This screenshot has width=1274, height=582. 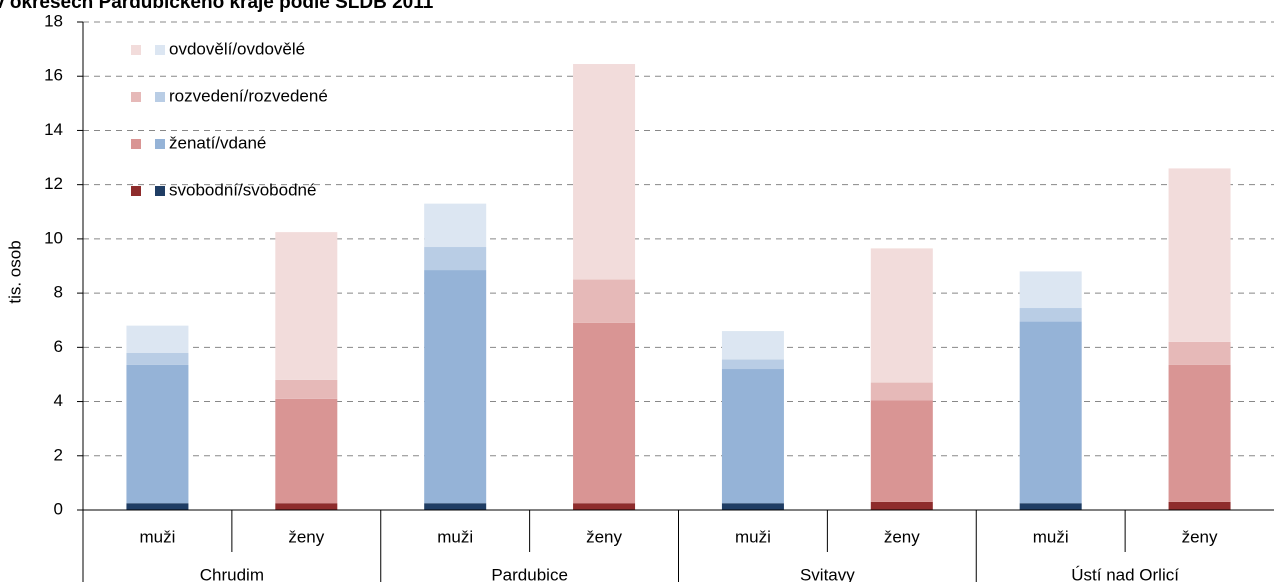 I want to click on group-label: Svitavy, so click(x=827, y=573).